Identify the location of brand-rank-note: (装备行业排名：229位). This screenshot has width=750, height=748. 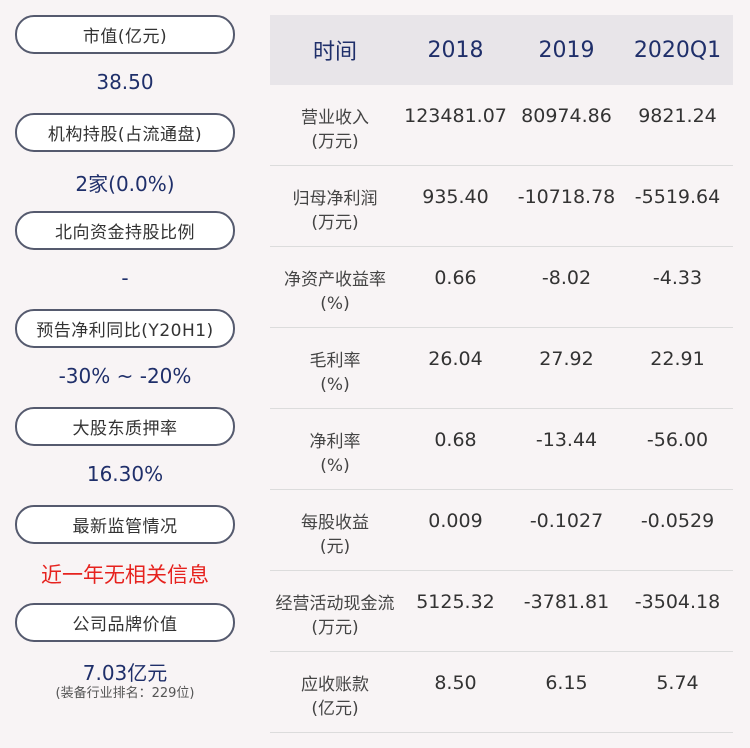
(125, 693).